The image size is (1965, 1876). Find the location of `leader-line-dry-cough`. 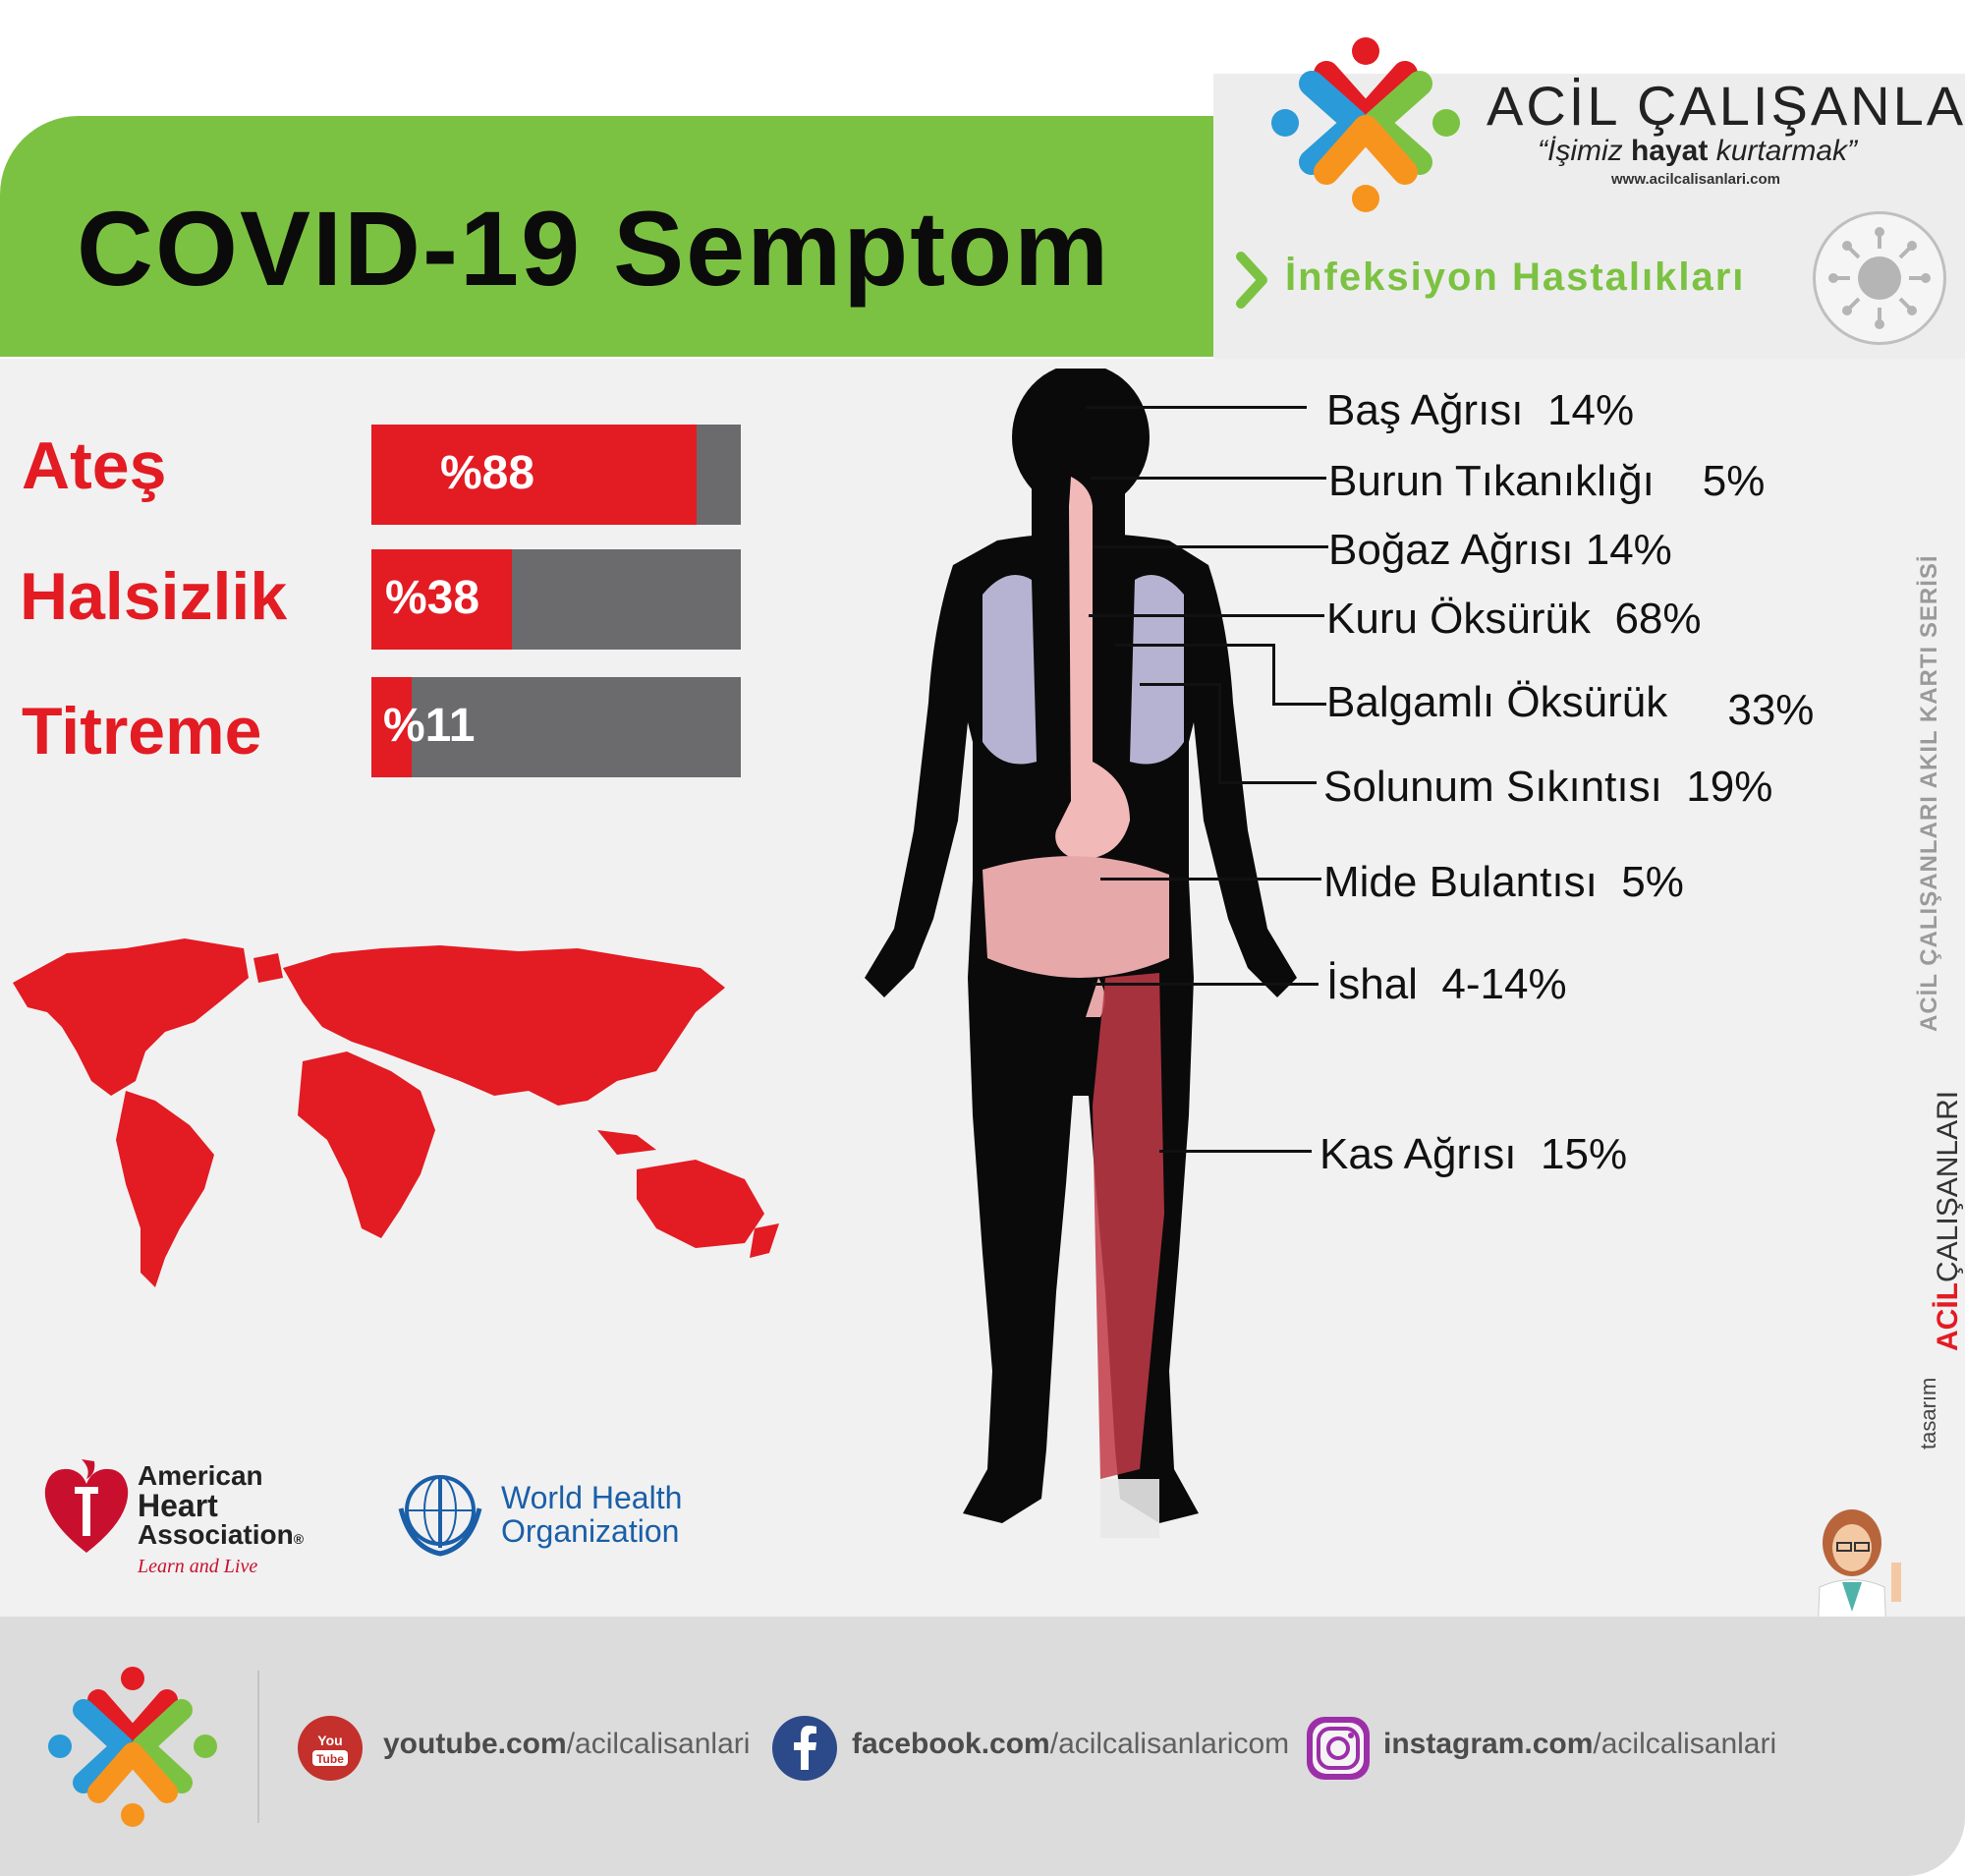

leader-line-dry-cough is located at coordinates (1206, 615).